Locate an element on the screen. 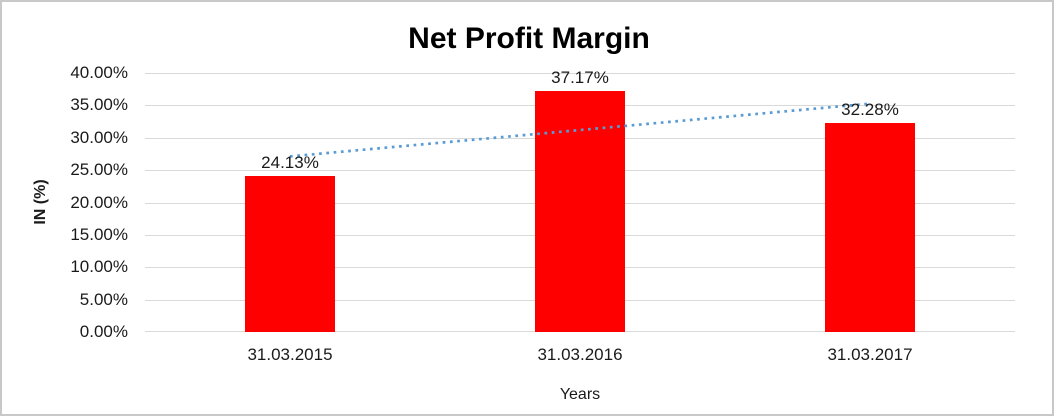  y-tick-label: 30.00% is located at coordinates (99, 137).